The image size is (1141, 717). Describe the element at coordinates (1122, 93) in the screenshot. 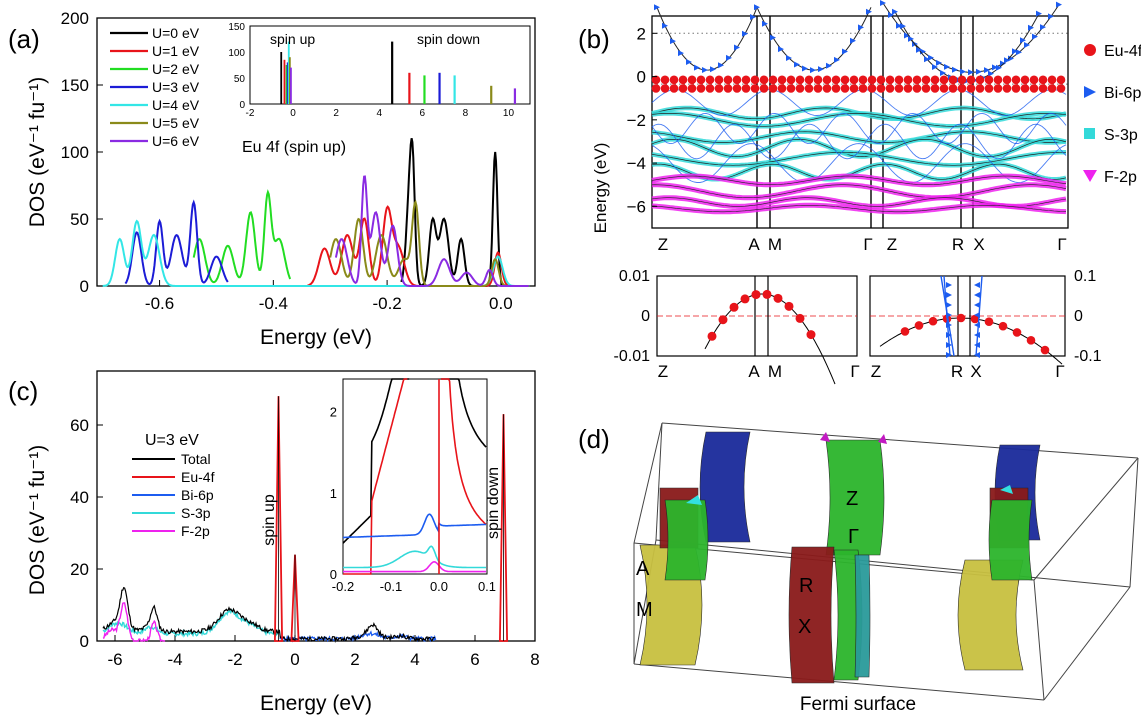

I see `legend-label: Bi-6p` at that location.